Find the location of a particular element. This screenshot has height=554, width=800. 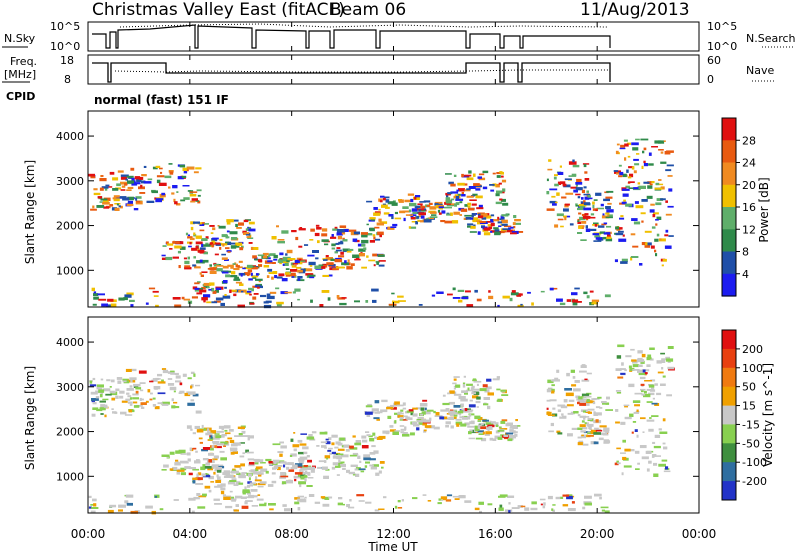

y-tick-label: 2000 is located at coordinates (70, 432).